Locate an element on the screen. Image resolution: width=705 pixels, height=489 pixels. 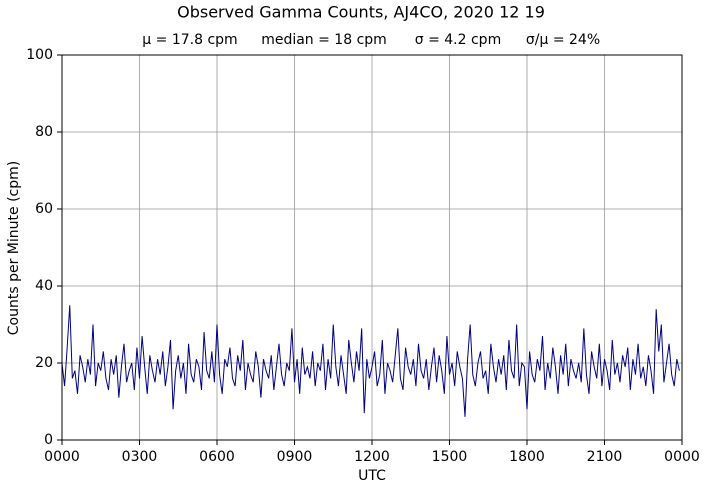
y-tick-label: 20 is located at coordinates (44, 363).